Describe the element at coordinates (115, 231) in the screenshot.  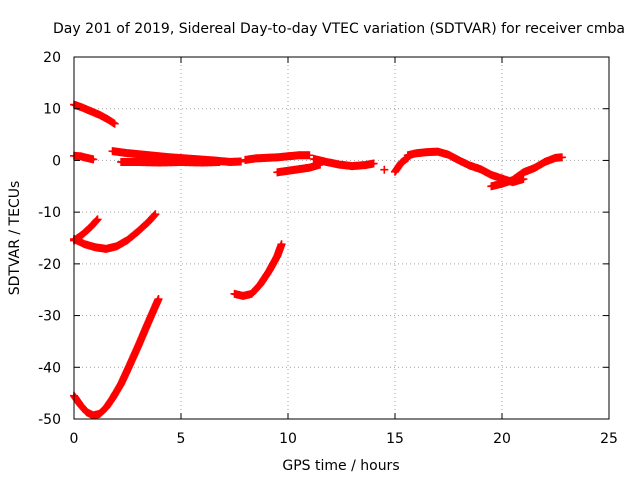
I see `series-arc13` at that location.